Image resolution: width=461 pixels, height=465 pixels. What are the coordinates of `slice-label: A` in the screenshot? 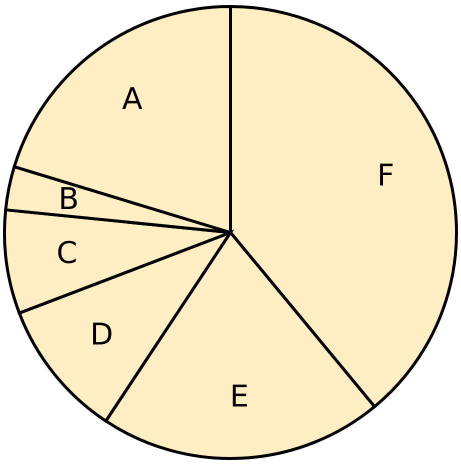 It's located at (132, 99).